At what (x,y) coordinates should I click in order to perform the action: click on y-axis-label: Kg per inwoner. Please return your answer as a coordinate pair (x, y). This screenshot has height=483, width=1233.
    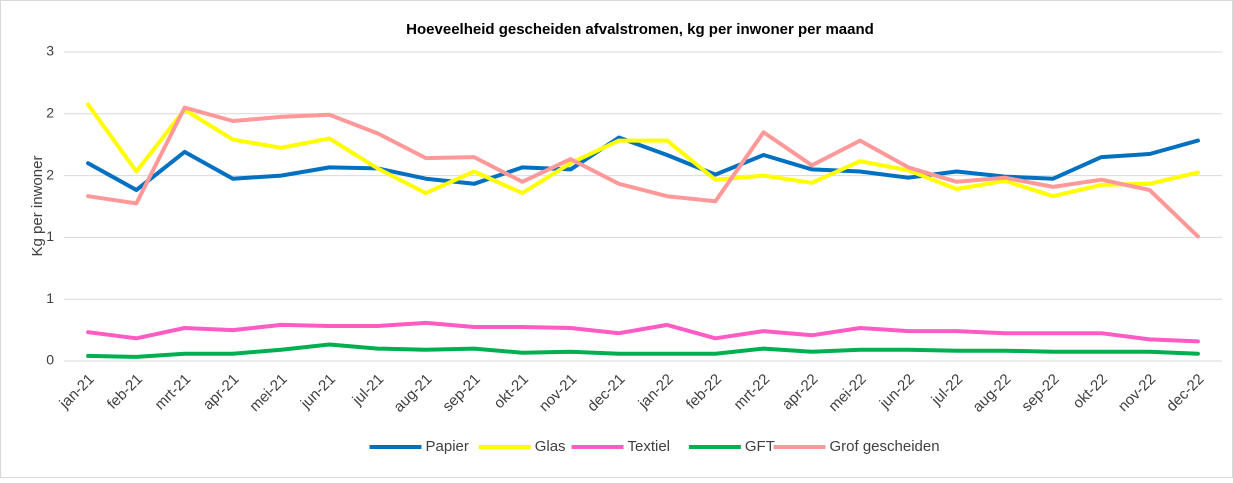
    Looking at the image, I should click on (37, 206).